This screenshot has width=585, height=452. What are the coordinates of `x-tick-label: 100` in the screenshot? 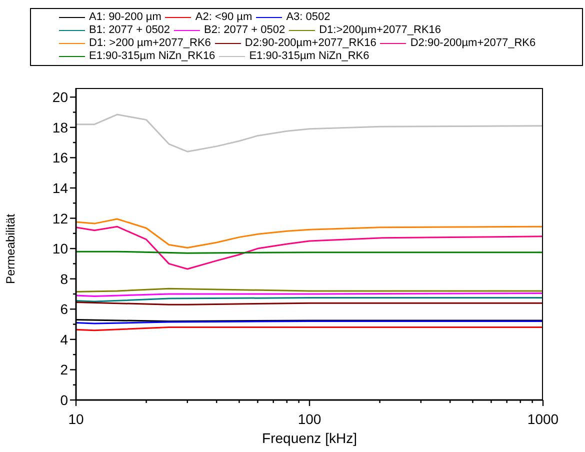 It's located at (310, 419).